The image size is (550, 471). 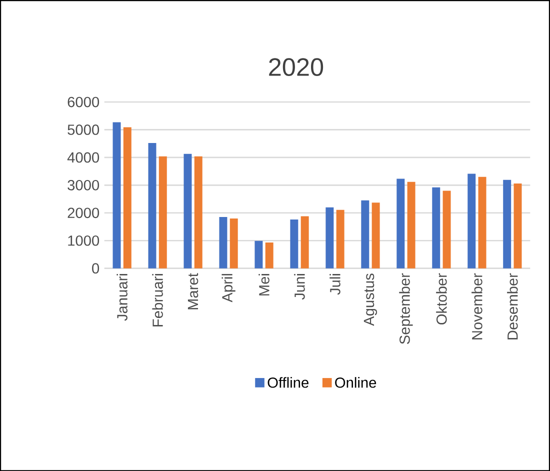 I want to click on x-tick-label: Februari, so click(x=157, y=300).